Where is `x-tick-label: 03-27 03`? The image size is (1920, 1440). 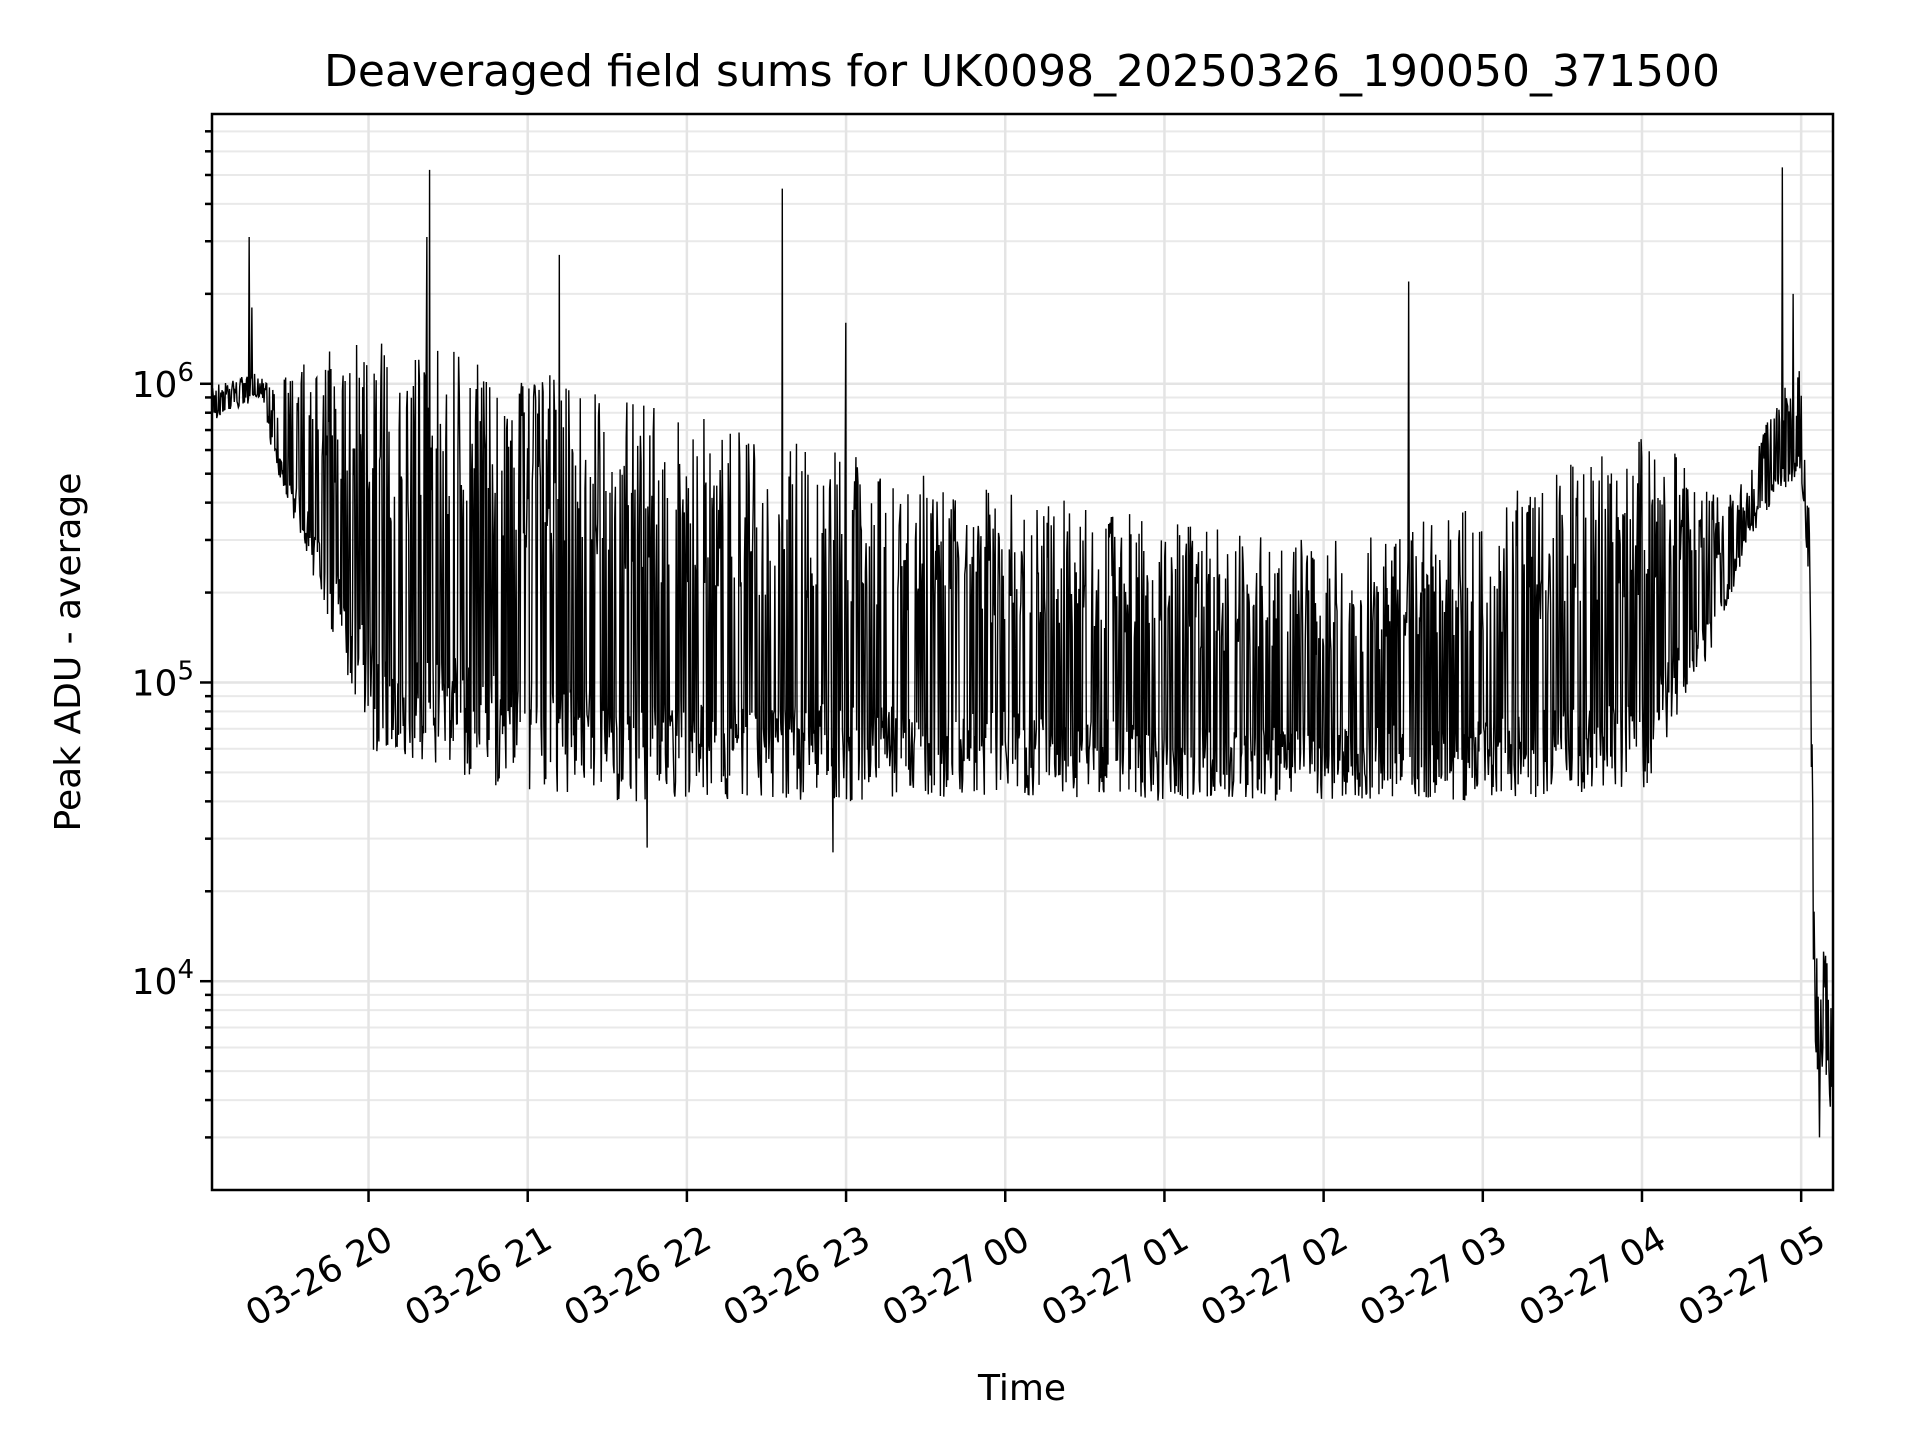
x-tick-label: 03-27 03 is located at coordinates (1433, 1276).